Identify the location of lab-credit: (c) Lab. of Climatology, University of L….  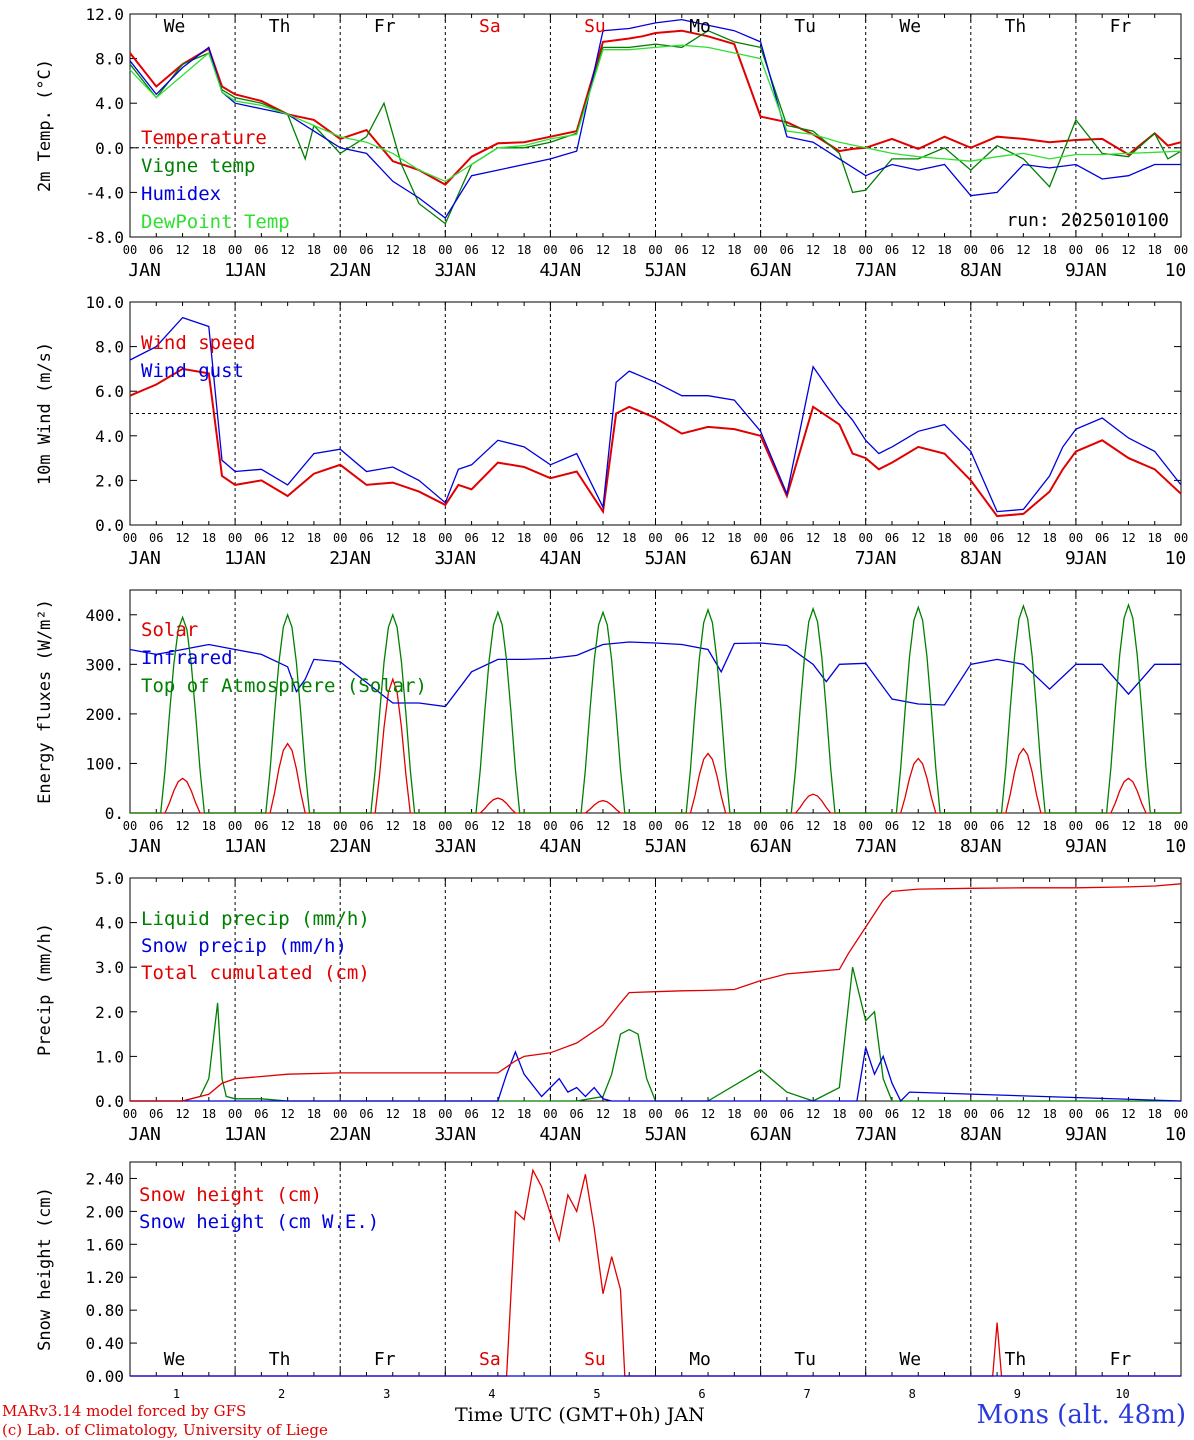
(165, 1430).